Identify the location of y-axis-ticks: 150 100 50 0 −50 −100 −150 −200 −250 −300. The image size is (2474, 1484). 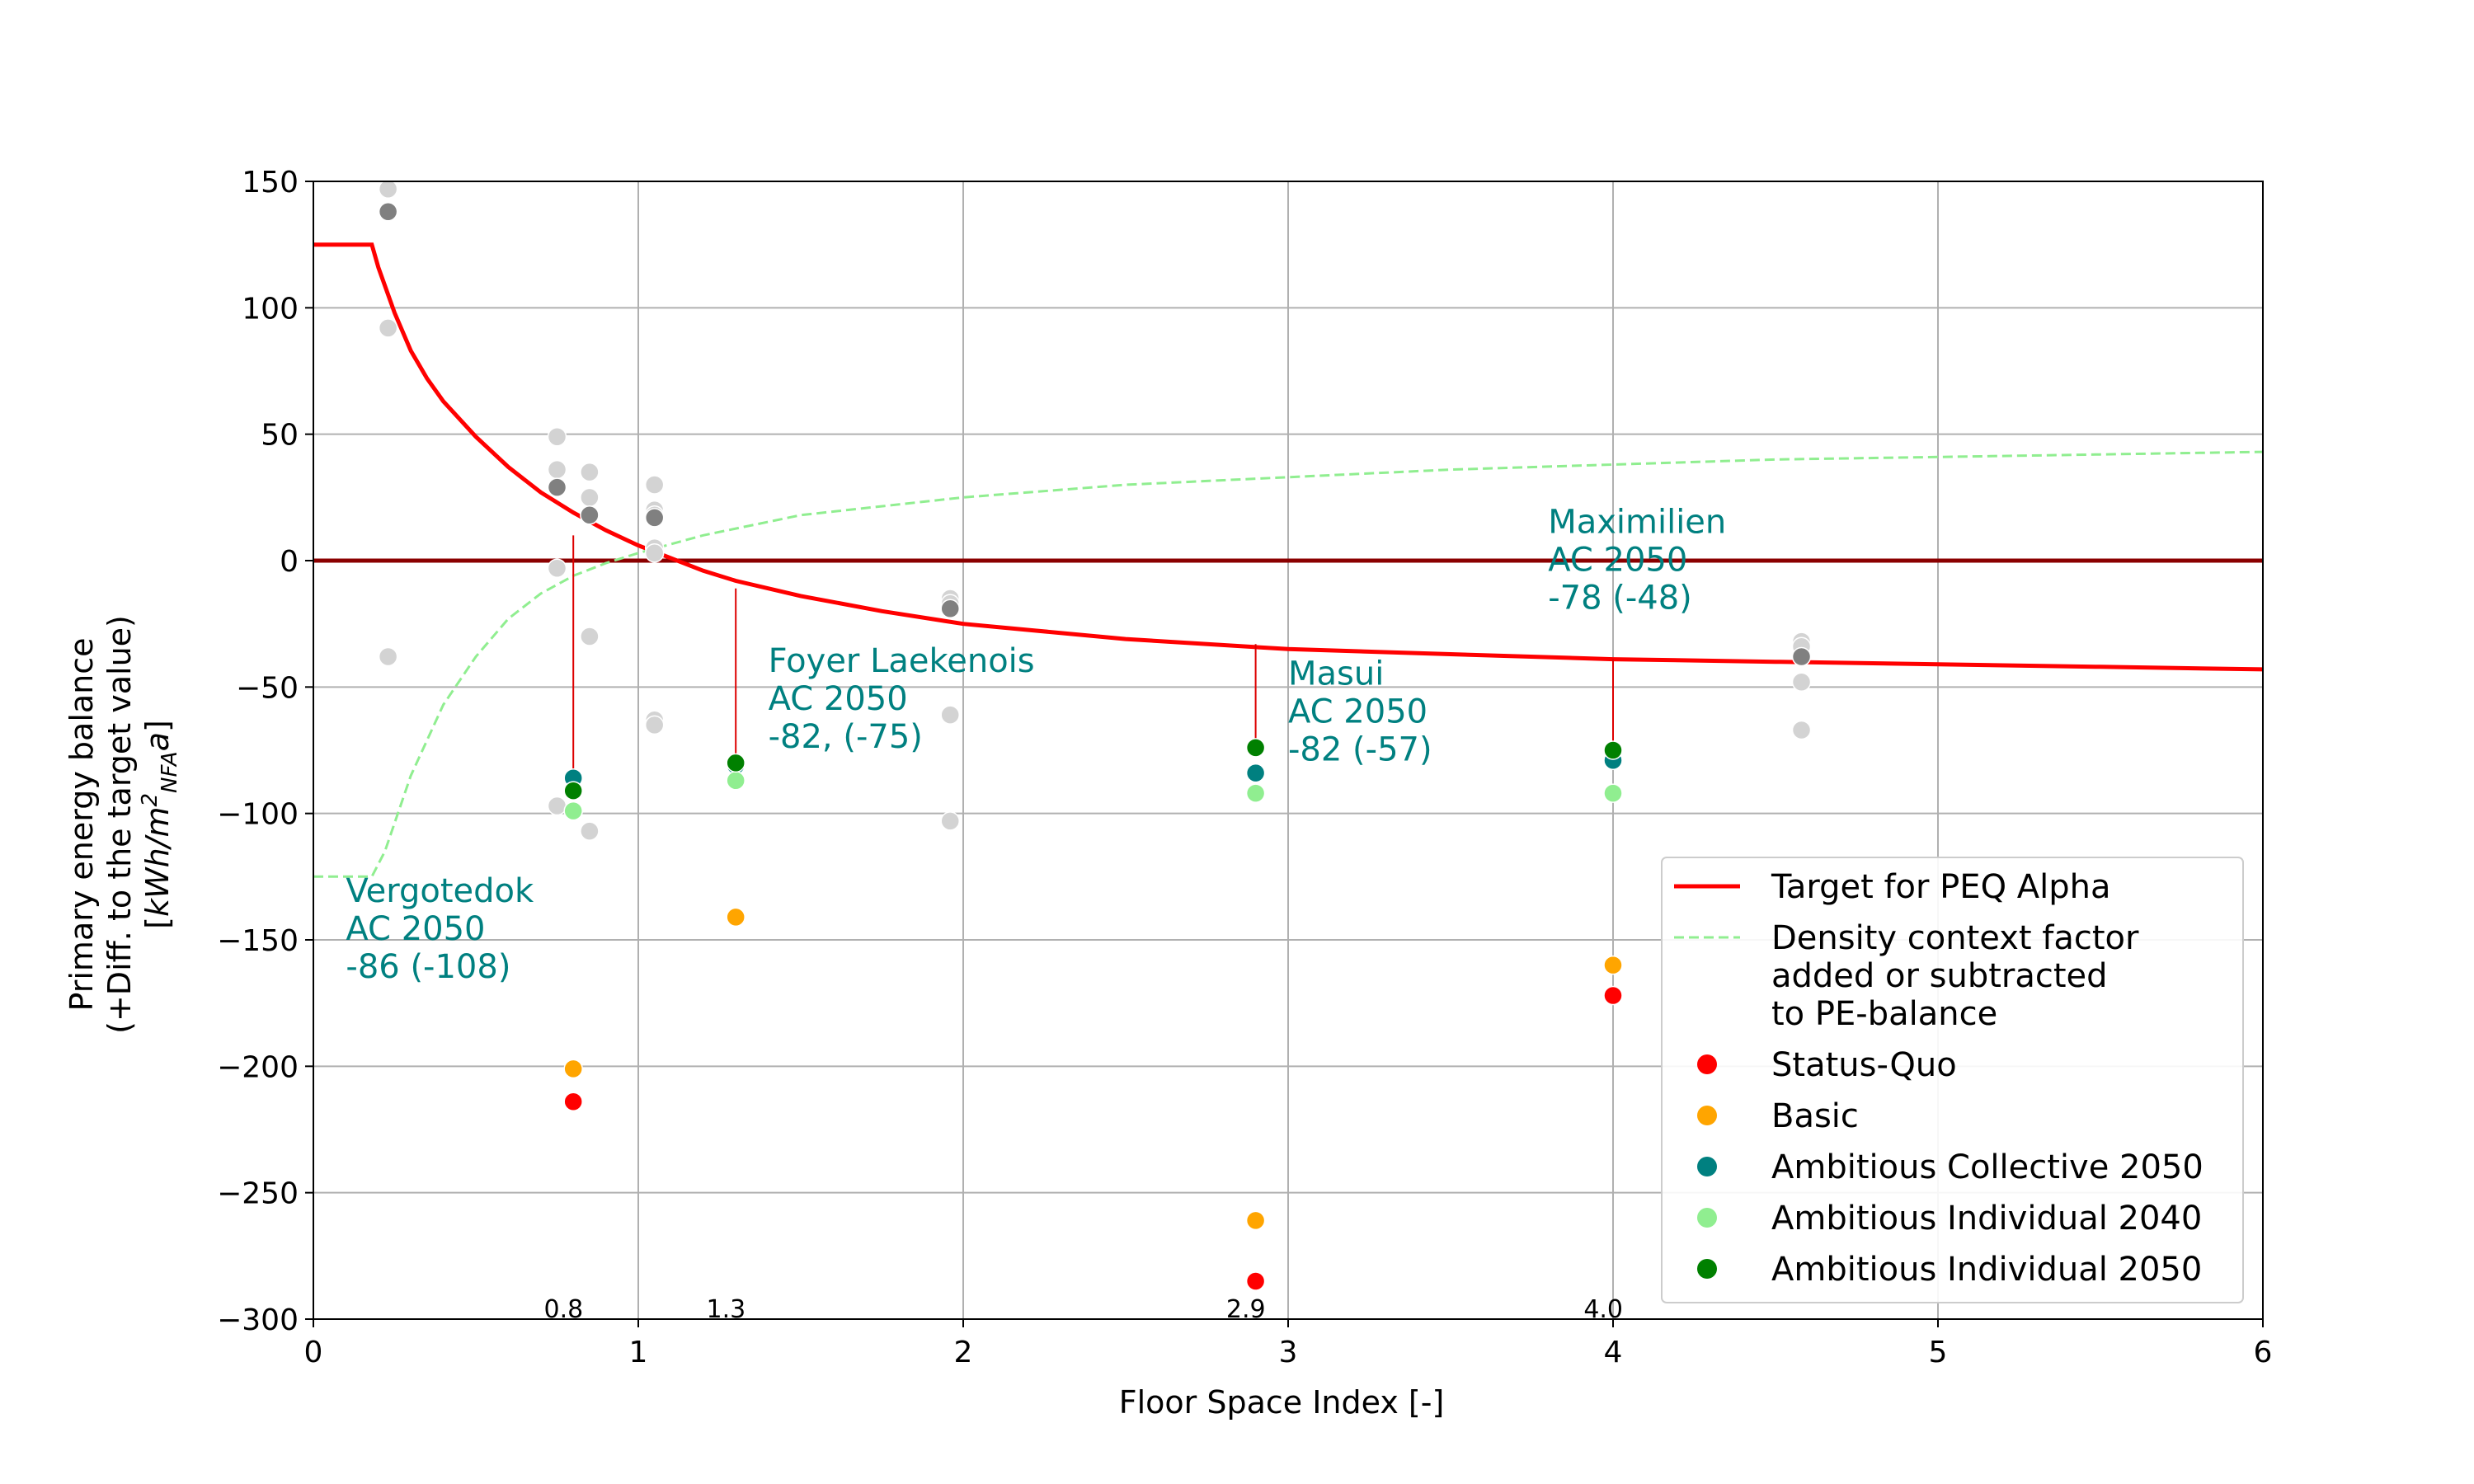
(265, 751).